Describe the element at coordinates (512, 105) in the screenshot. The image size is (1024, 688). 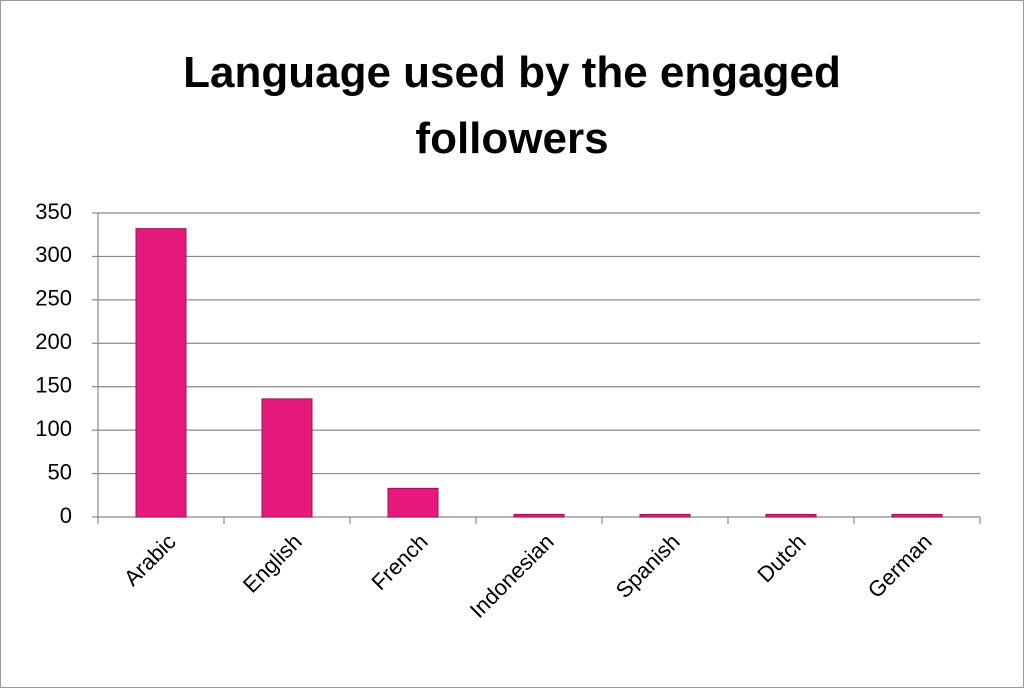
I see `chart-title: Language used by the engaged followers` at that location.